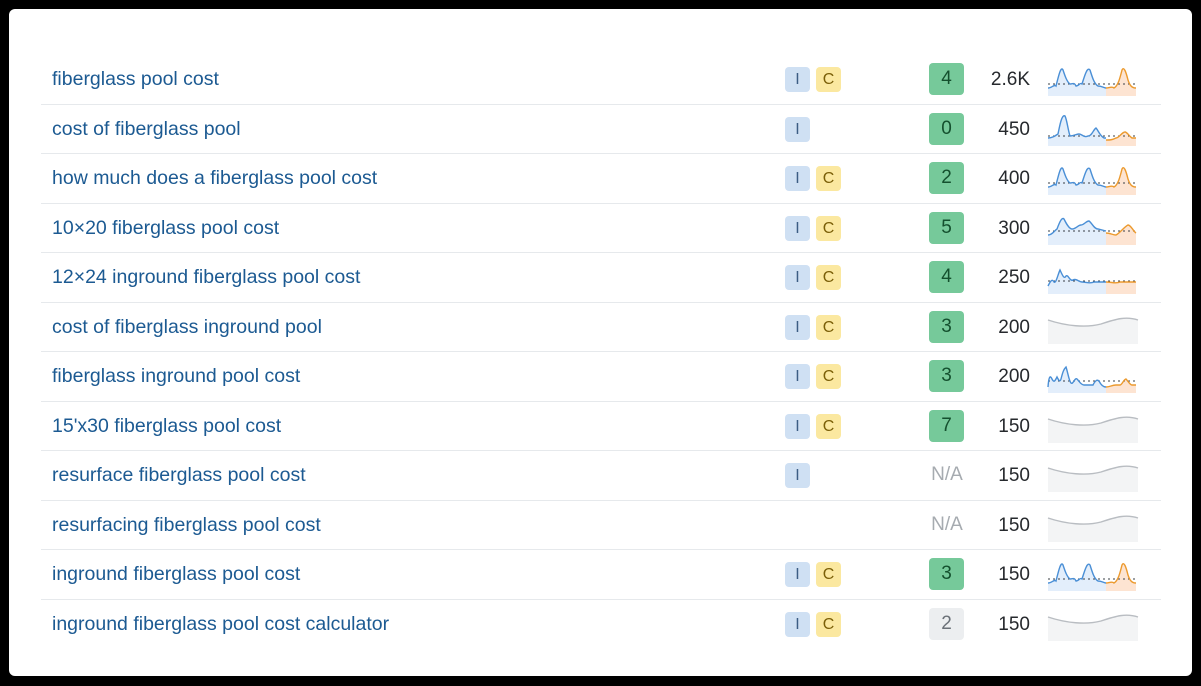 The height and width of the screenshot is (686, 1201). What do you see at coordinates (1010, 79) in the screenshot?
I see `search-volume: 2.6K` at bounding box center [1010, 79].